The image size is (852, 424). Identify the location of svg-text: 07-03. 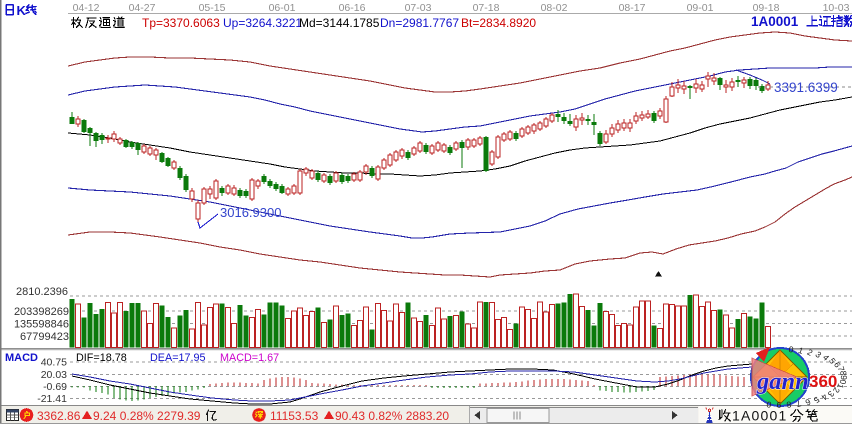
(418, 8).